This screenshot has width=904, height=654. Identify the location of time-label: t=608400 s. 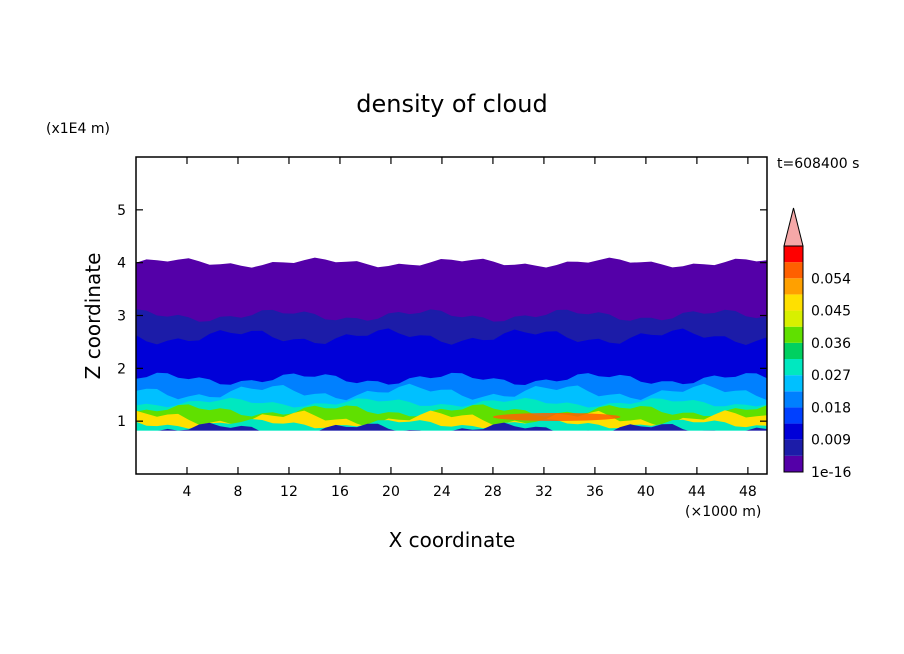
(818, 164).